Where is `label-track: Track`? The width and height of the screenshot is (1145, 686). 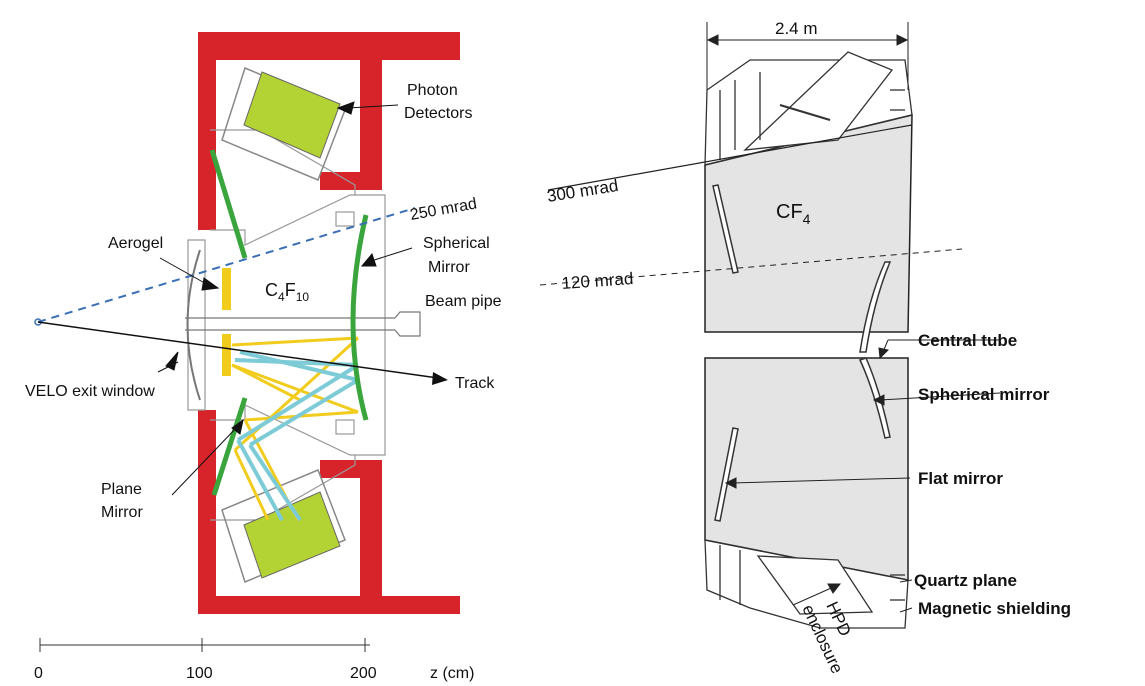 label-track: Track is located at coordinates (475, 383).